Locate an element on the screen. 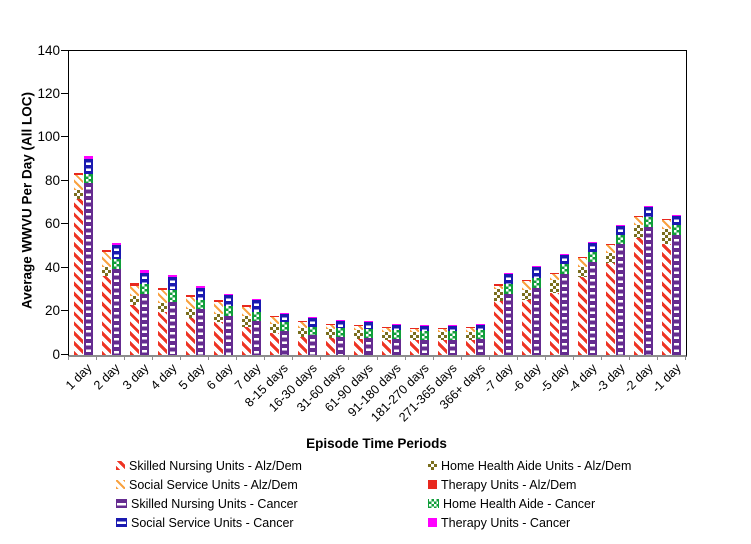 The height and width of the screenshot is (544, 751). legend-label: Home Health Aide Units - Alz/Dem is located at coordinates (536, 465).